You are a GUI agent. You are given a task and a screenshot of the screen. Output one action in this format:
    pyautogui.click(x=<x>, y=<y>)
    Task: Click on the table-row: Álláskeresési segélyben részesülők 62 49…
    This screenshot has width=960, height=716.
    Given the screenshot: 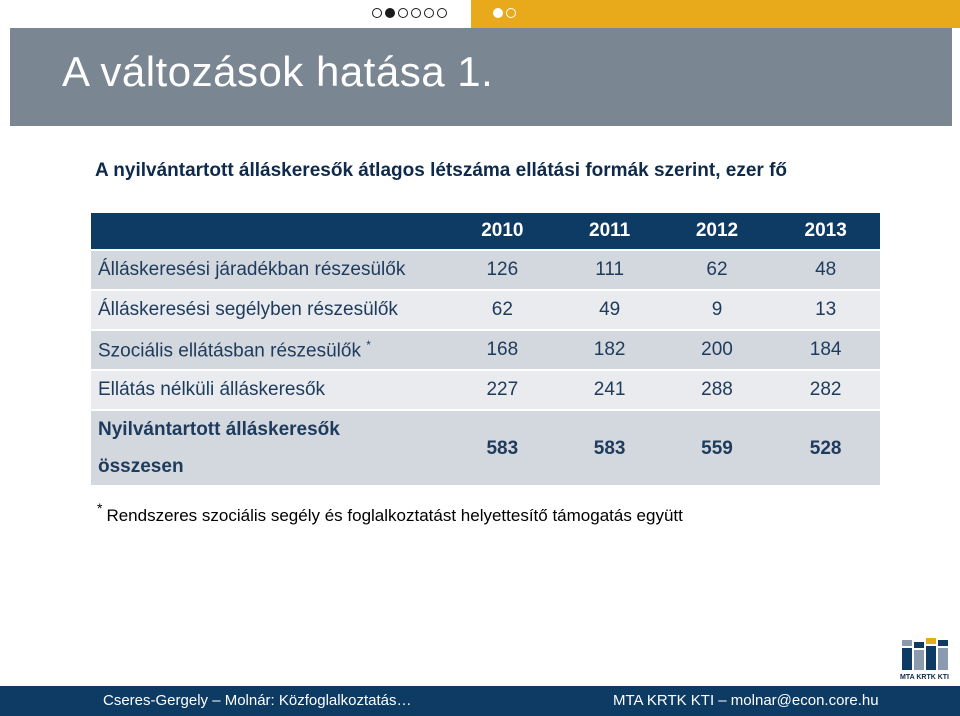 What is the action you would take?
    pyautogui.click(x=485, y=310)
    